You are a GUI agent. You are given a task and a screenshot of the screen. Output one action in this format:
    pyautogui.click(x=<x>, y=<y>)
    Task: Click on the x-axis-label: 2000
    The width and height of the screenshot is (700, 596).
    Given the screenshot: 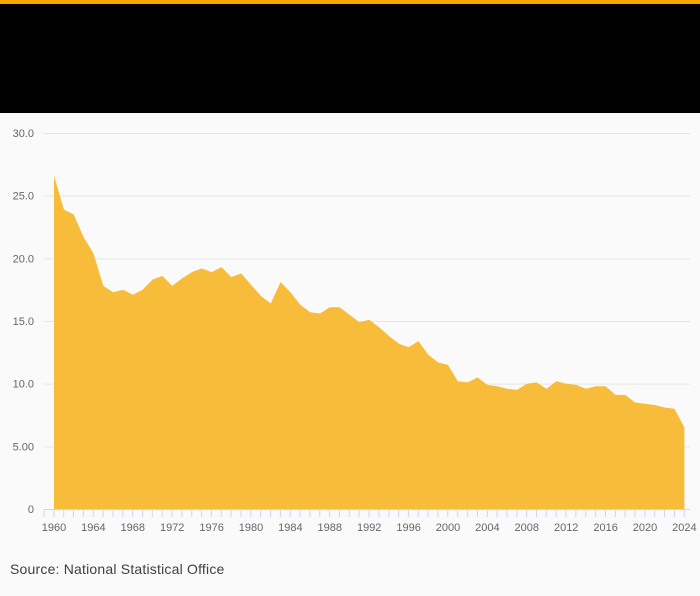 What is the action you would take?
    pyautogui.click(x=448, y=528)
    